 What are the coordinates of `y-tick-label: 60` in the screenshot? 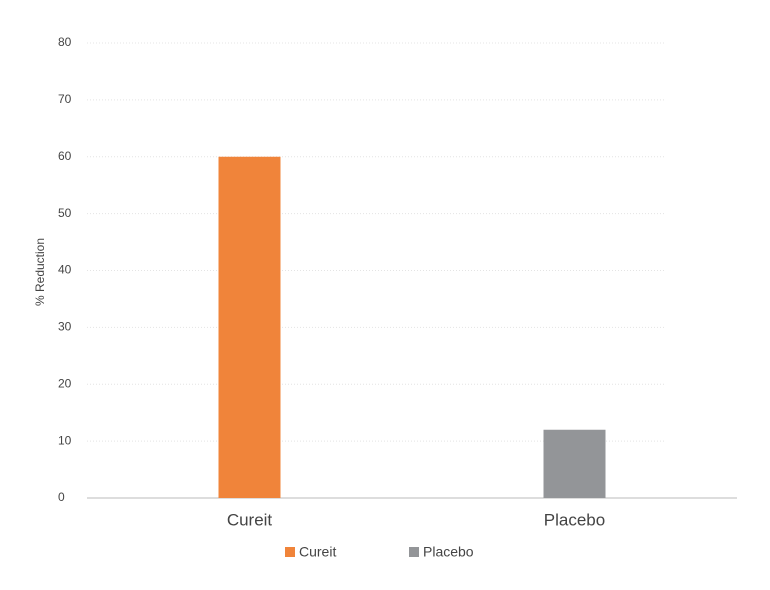 It's located at (65, 156).